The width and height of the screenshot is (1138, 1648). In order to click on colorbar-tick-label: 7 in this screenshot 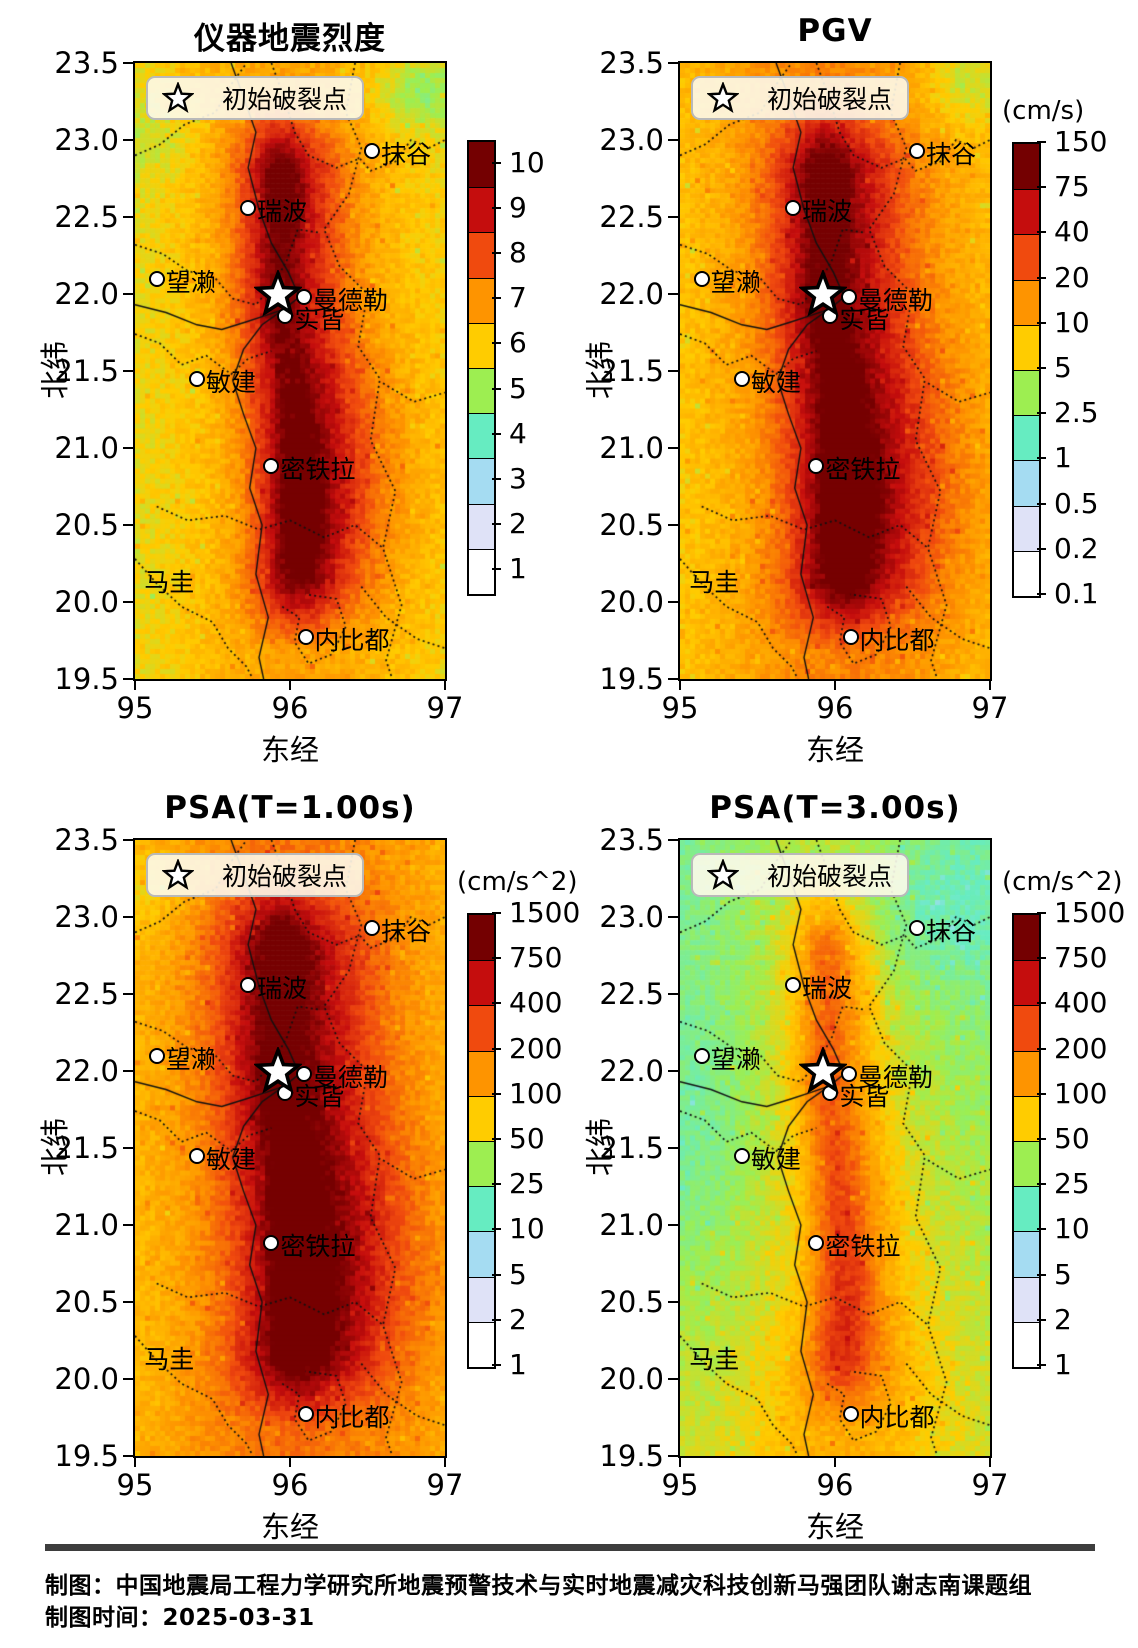, I will do `click(518, 298)`.